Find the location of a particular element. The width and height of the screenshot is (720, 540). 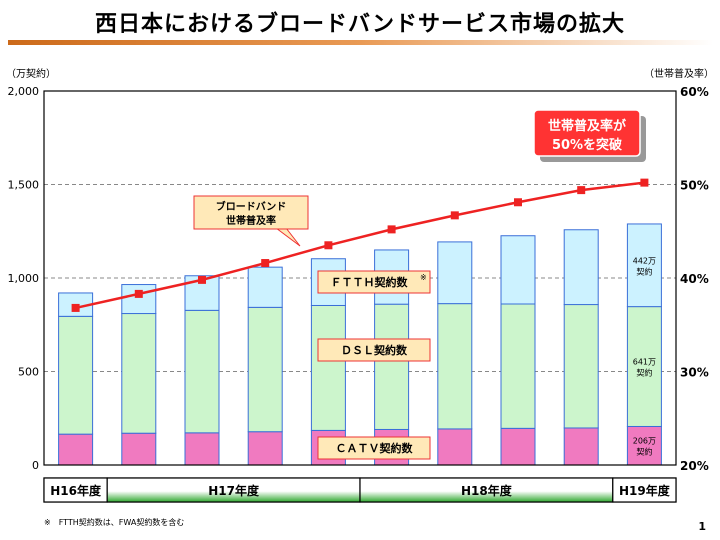

series-label-catv: ＣＡＴＶ契約数 is located at coordinates (375, 448).